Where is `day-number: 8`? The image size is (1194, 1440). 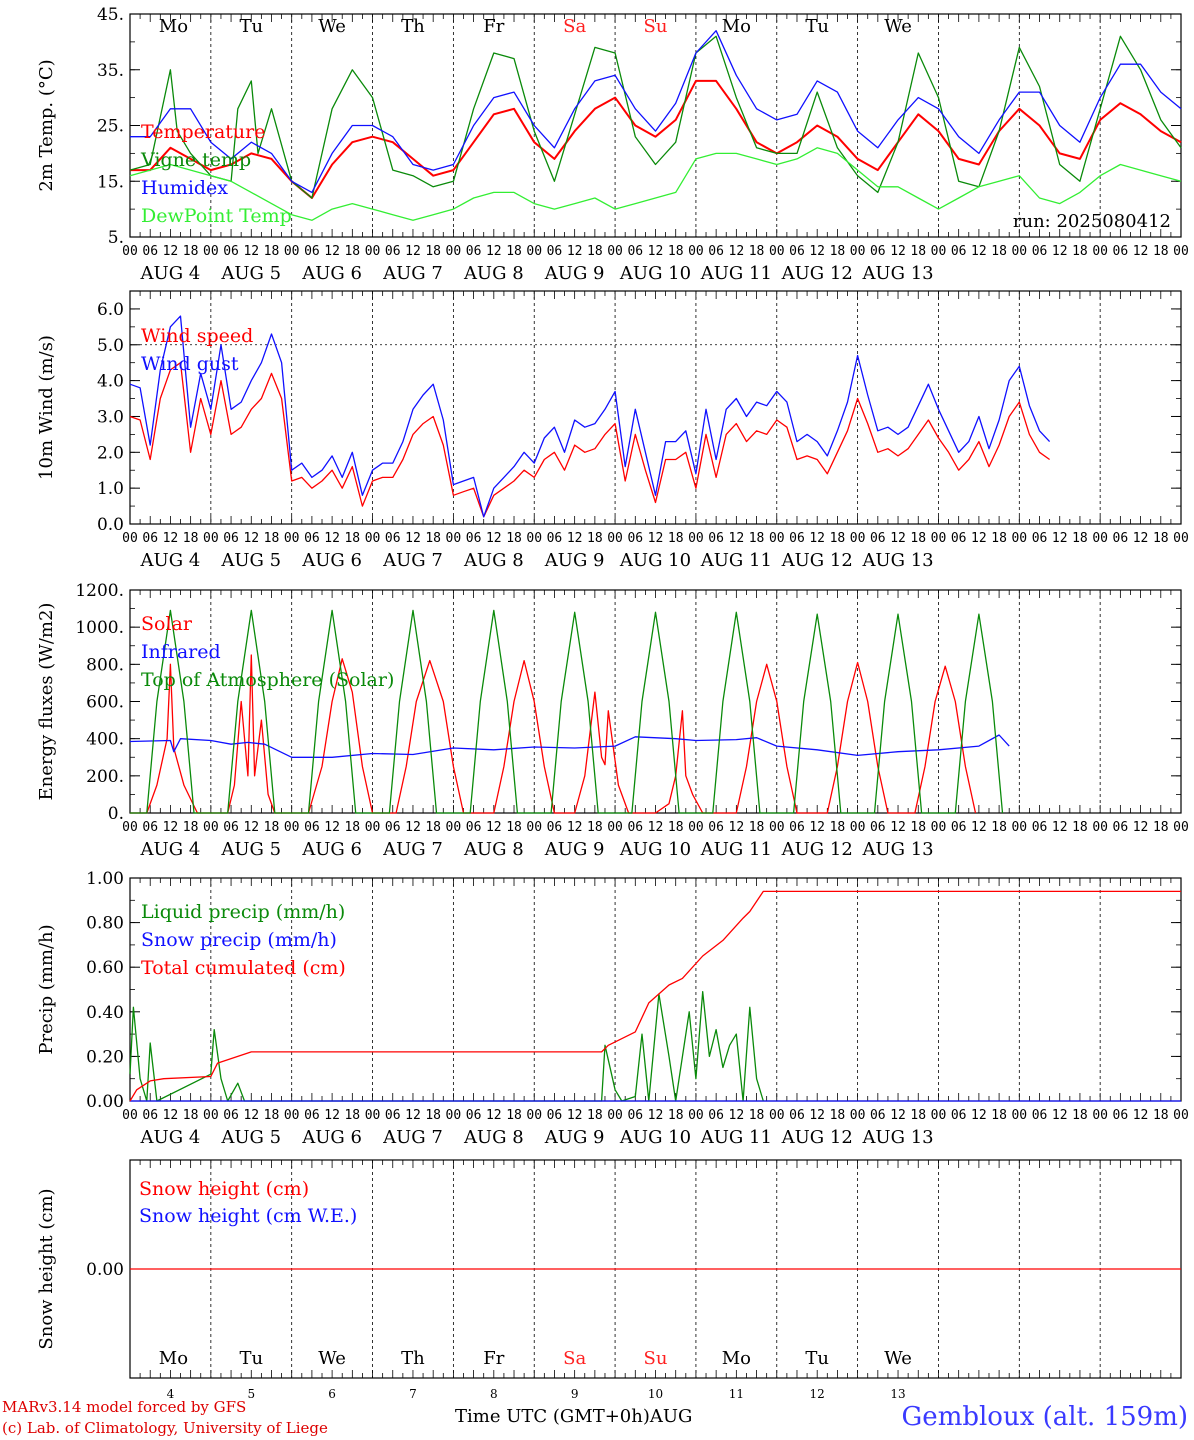 day-number: 8 is located at coordinates (494, 1394).